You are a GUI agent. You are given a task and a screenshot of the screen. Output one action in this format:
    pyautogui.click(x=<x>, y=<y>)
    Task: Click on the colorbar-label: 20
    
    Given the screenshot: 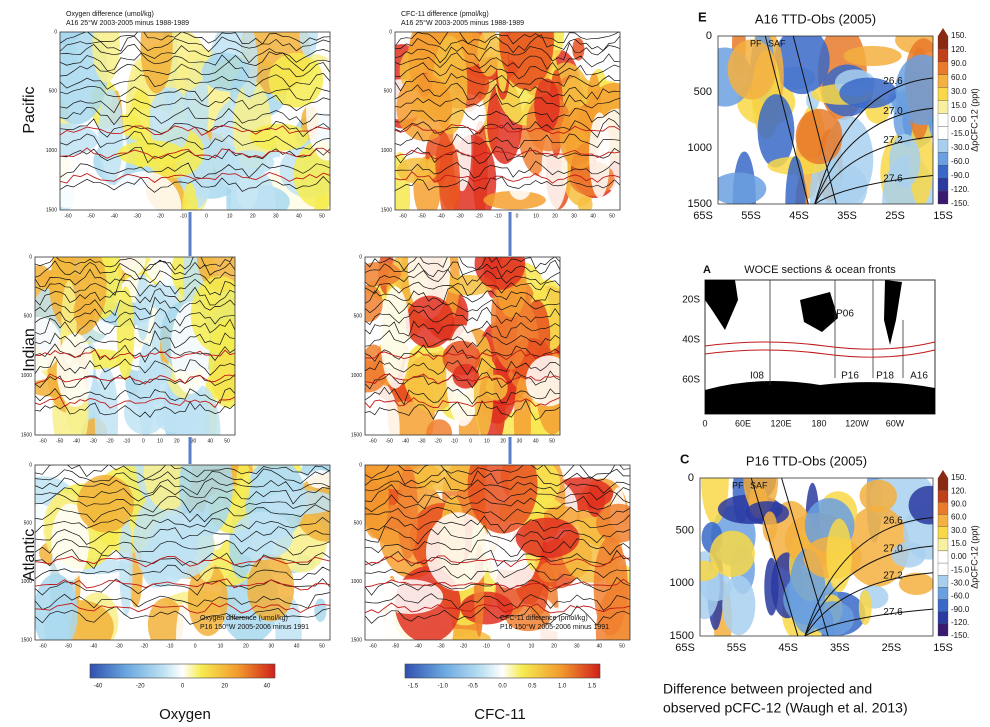 What is the action you would take?
    pyautogui.click(x=224, y=687)
    